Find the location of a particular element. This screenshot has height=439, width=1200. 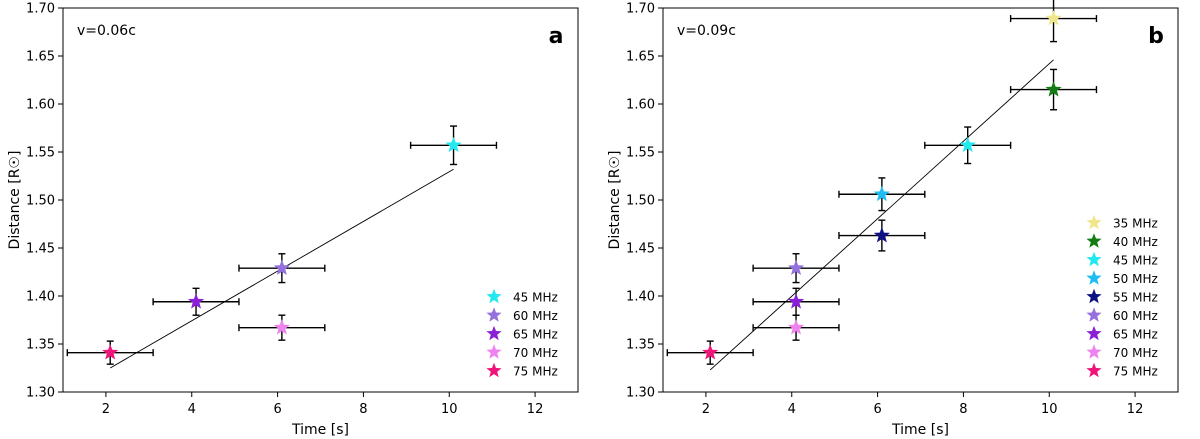

legend-label: 35 MHz is located at coordinates (1135, 223).